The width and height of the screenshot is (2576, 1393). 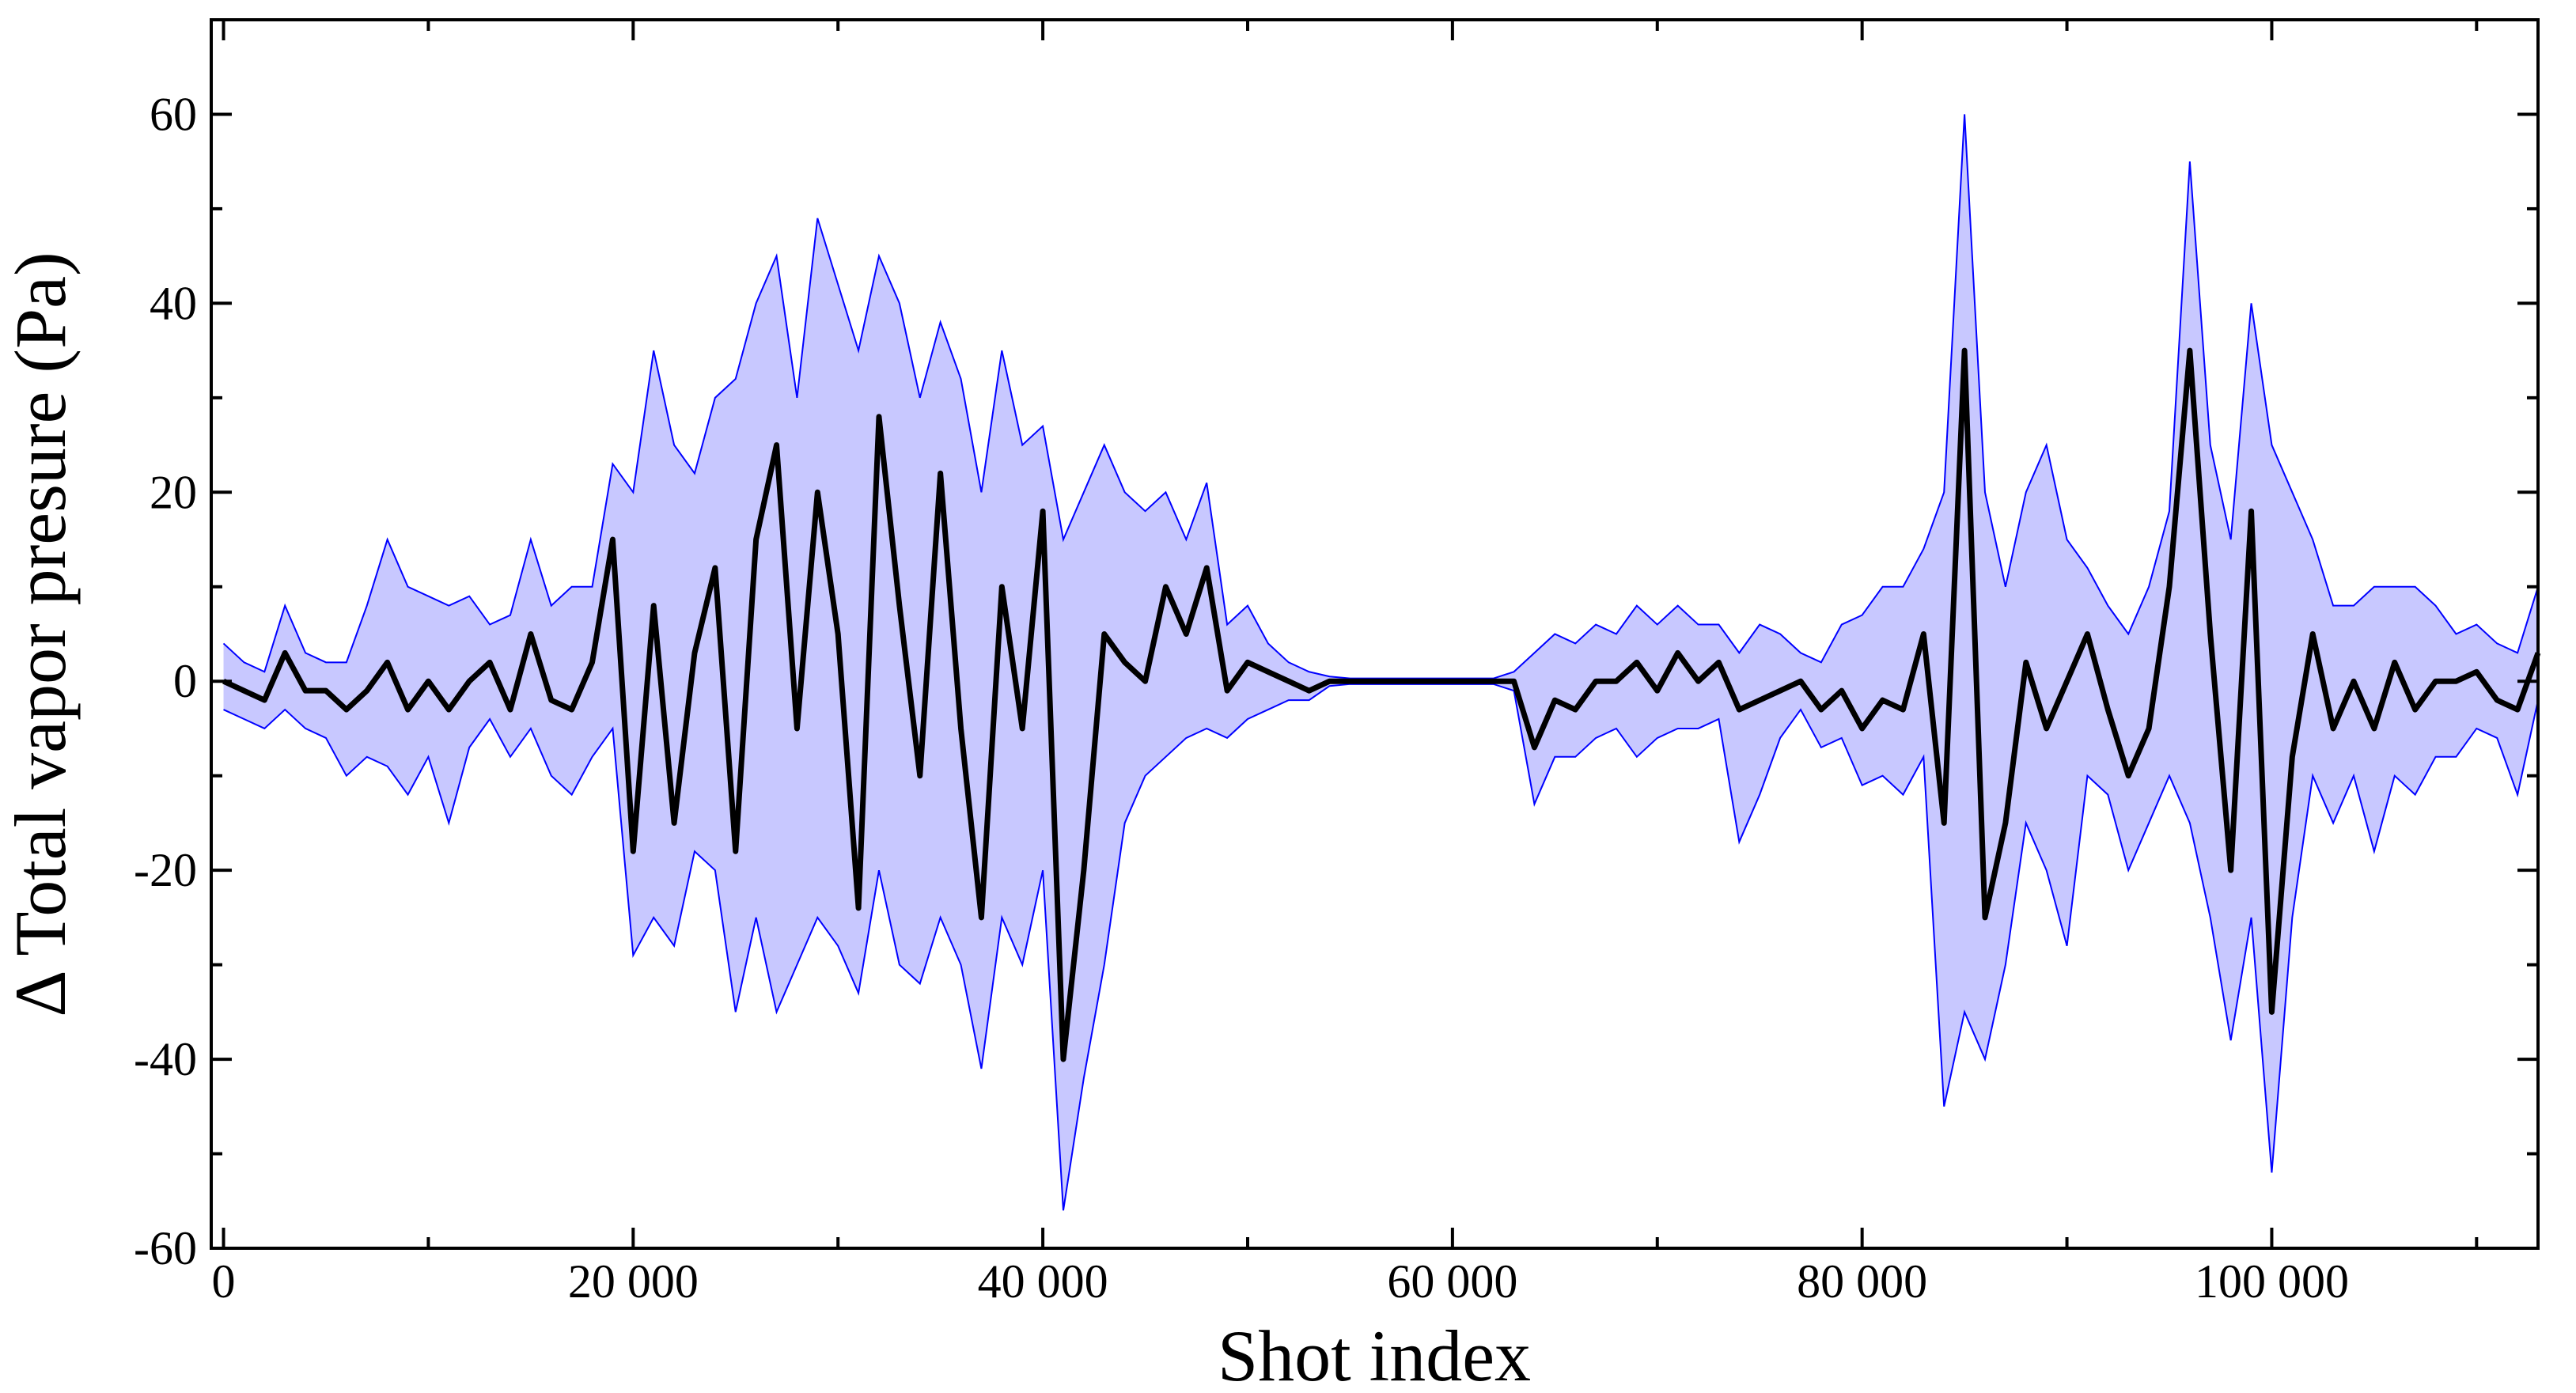 I want to click on x-tick-label: 20 000, so click(x=633, y=1281).